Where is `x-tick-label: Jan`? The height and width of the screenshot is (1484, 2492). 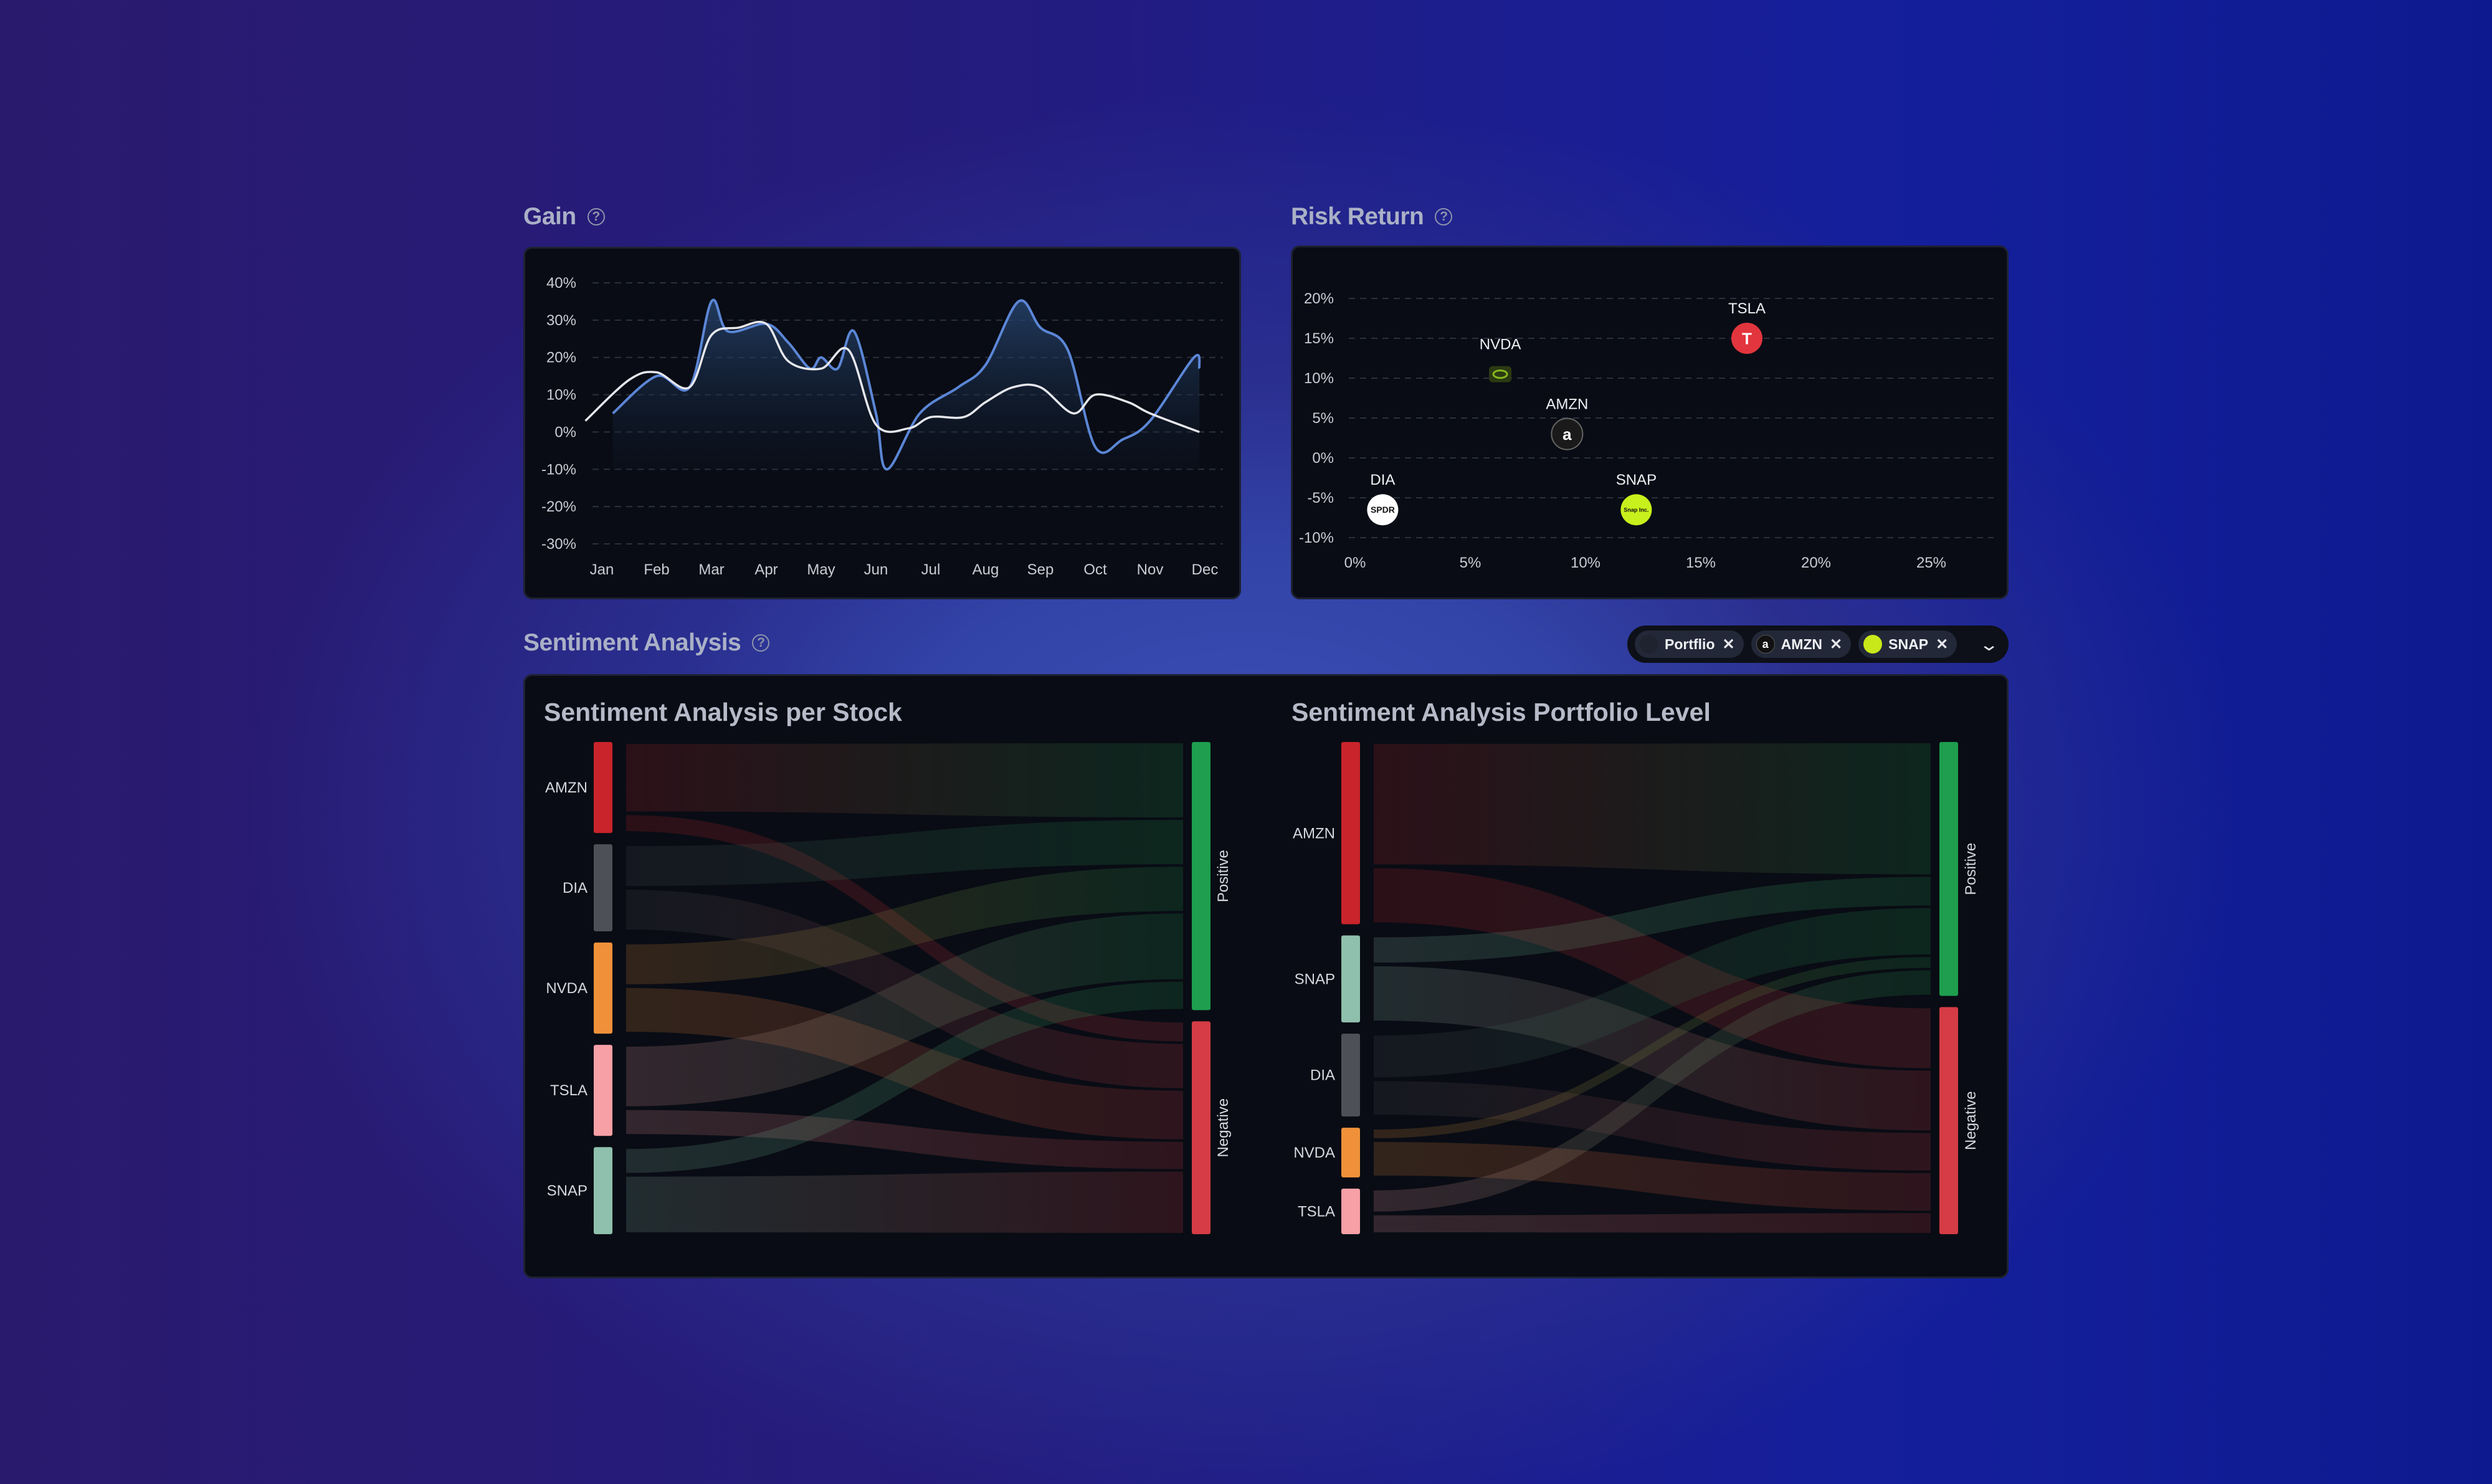
x-tick-label: Jan is located at coordinates (602, 569).